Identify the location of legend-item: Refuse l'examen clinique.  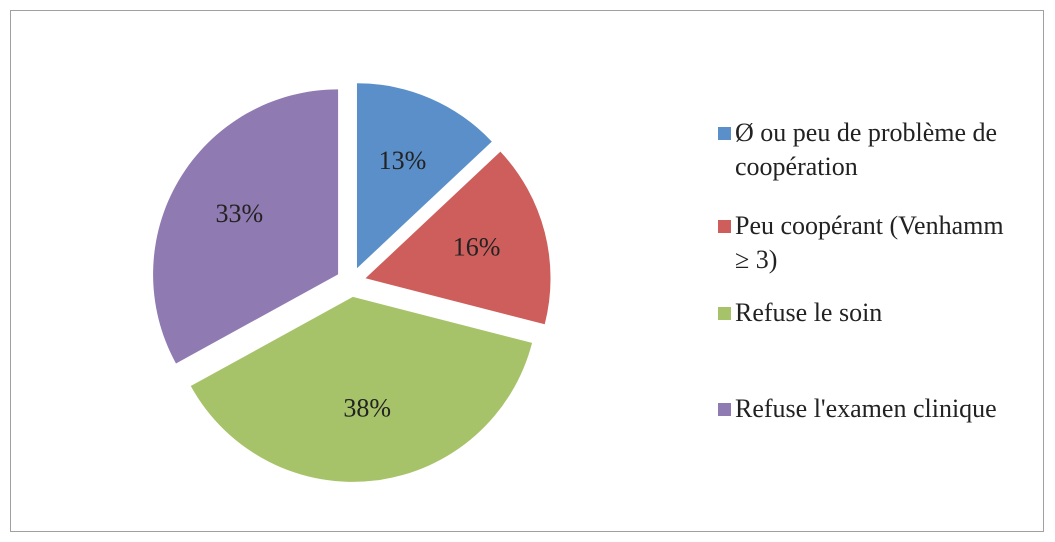
(868, 409).